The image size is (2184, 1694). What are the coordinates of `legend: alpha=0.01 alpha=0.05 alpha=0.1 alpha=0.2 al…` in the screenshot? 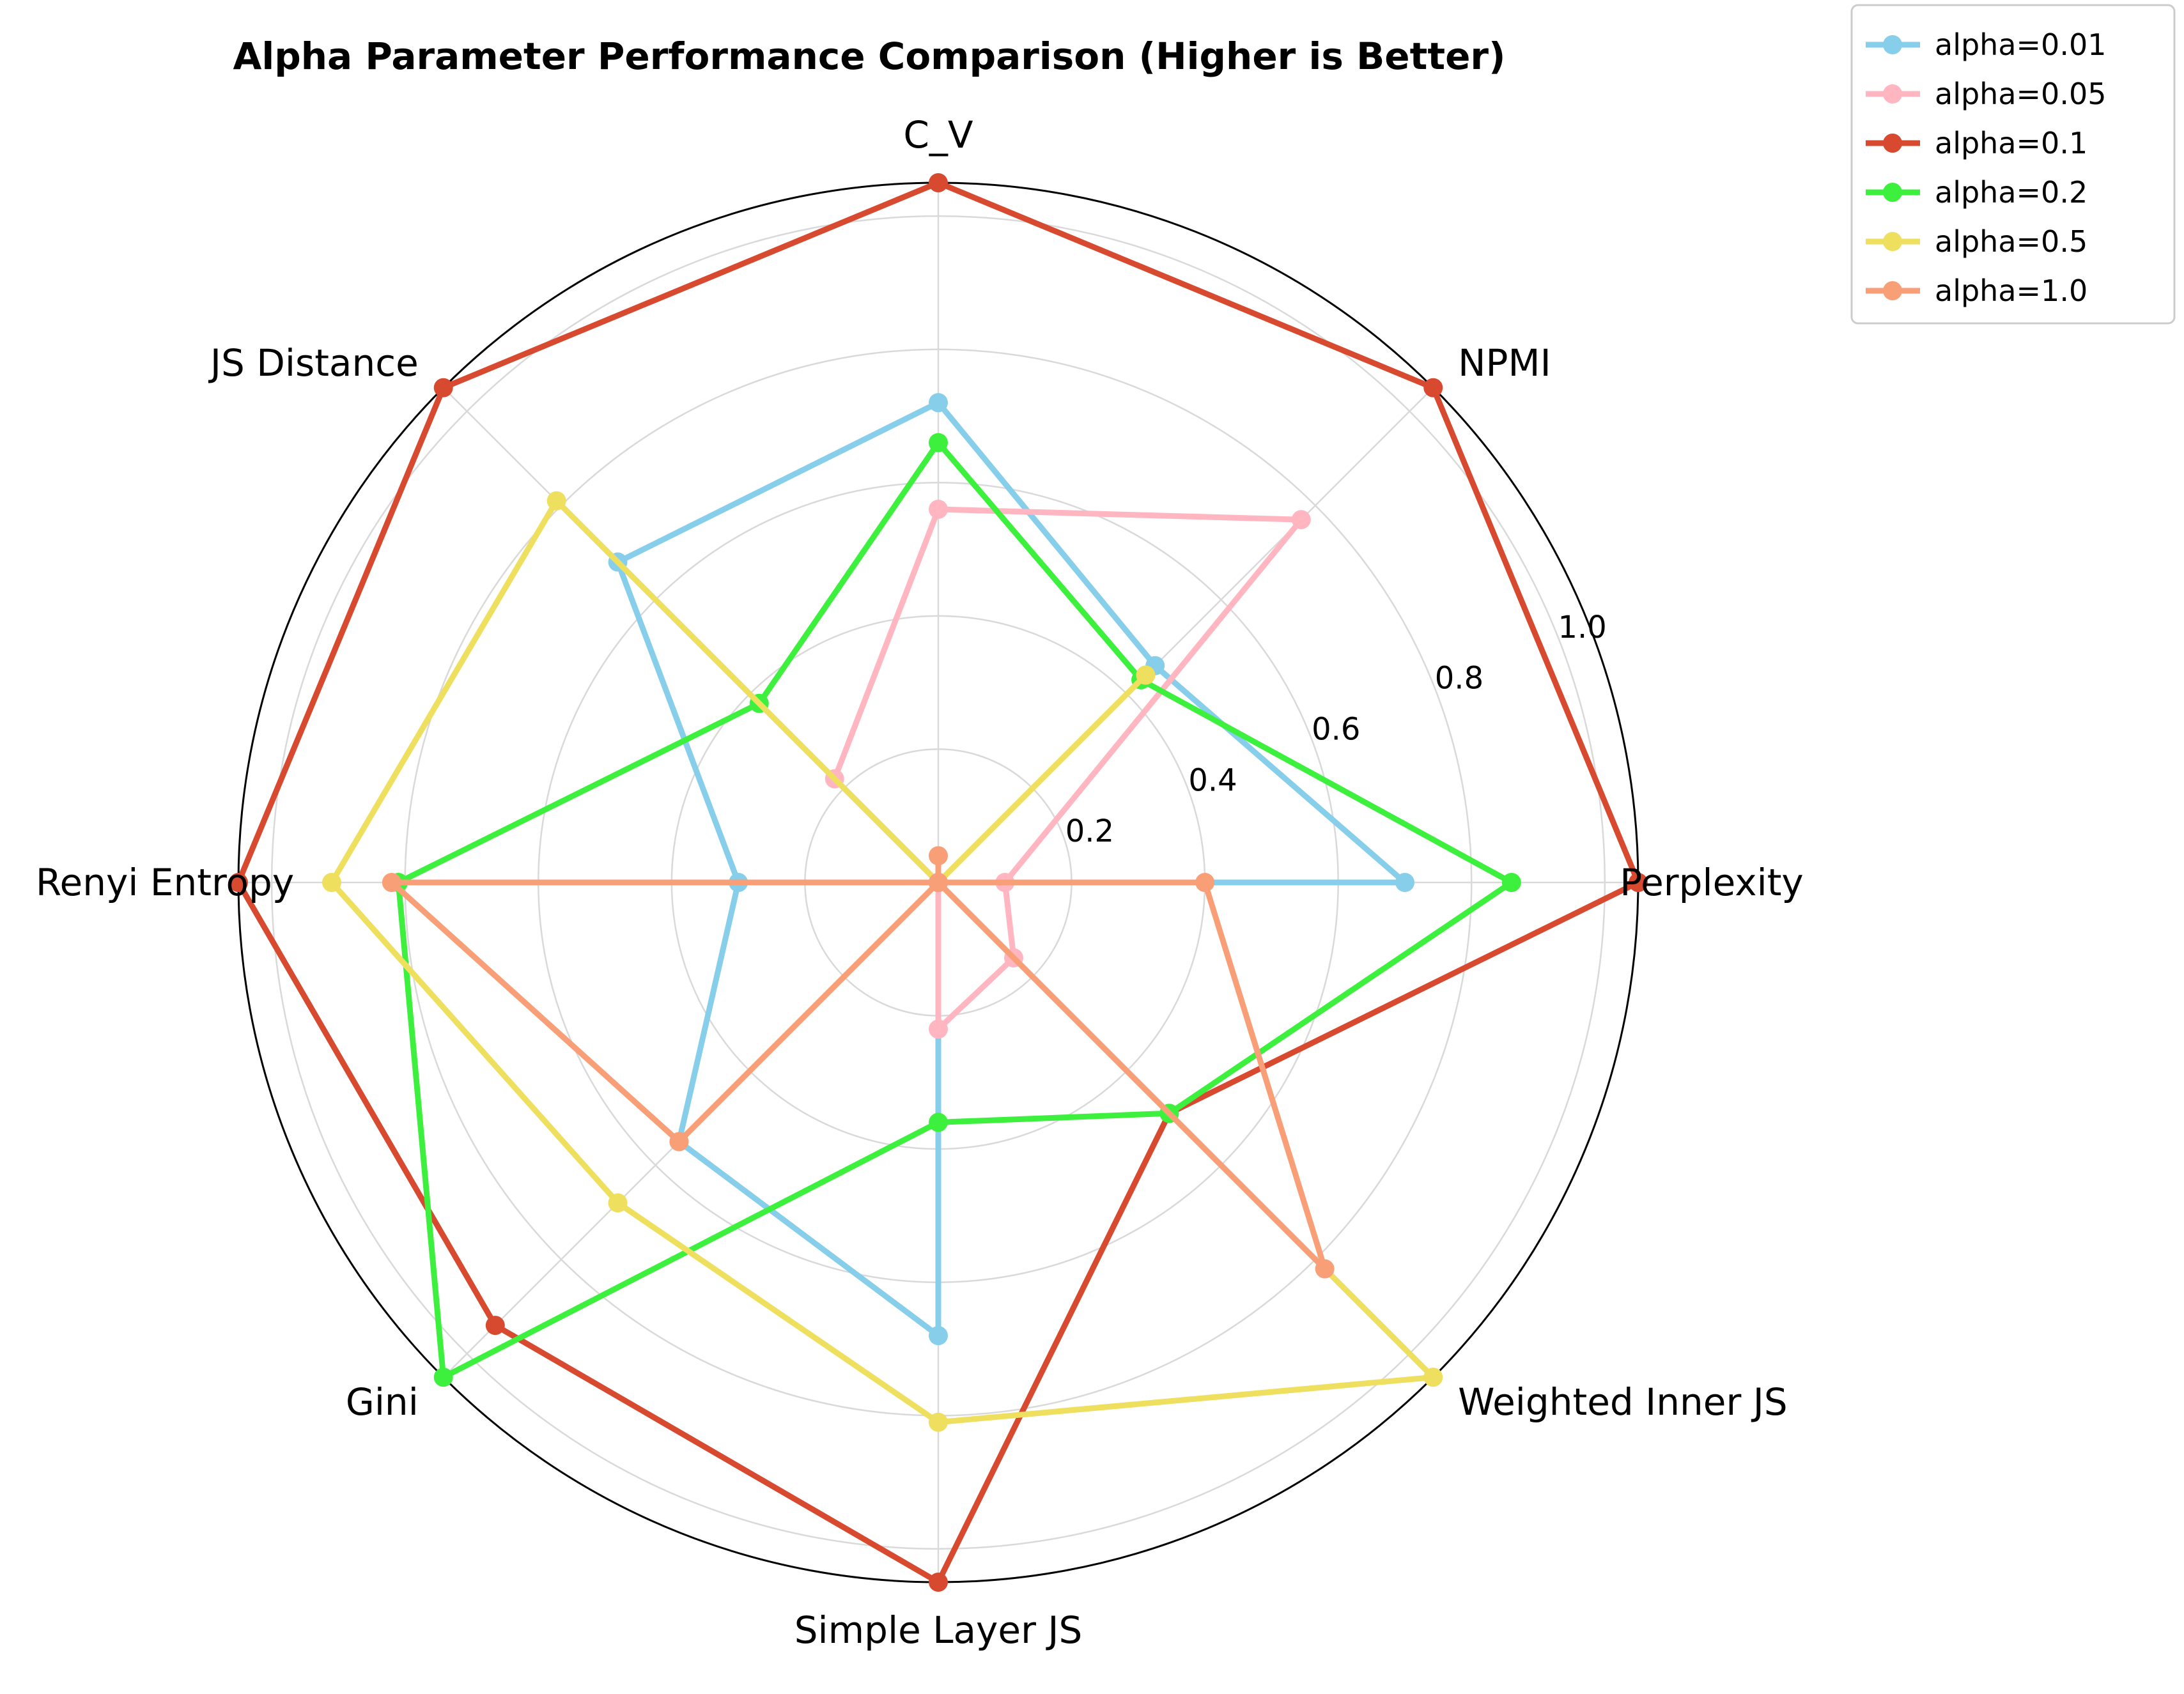 It's located at (2013, 164).